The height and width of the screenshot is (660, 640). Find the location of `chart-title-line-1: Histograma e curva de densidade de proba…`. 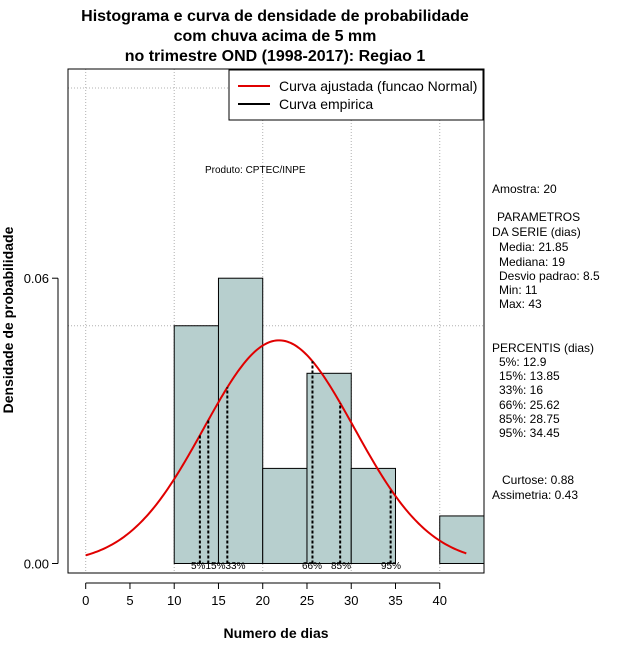

chart-title-line-1: Histograma e curva de densidade de proba… is located at coordinates (275, 16).